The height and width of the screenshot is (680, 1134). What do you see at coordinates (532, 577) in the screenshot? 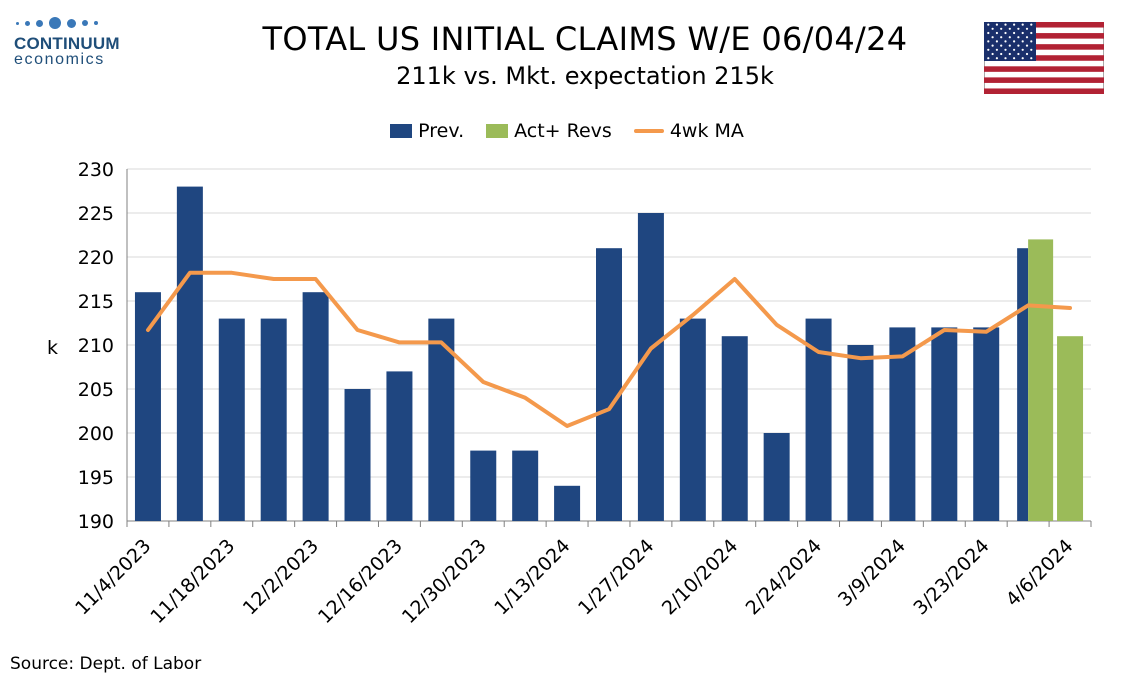
I see `x-tick-label: 1/13/2024` at bounding box center [532, 577].